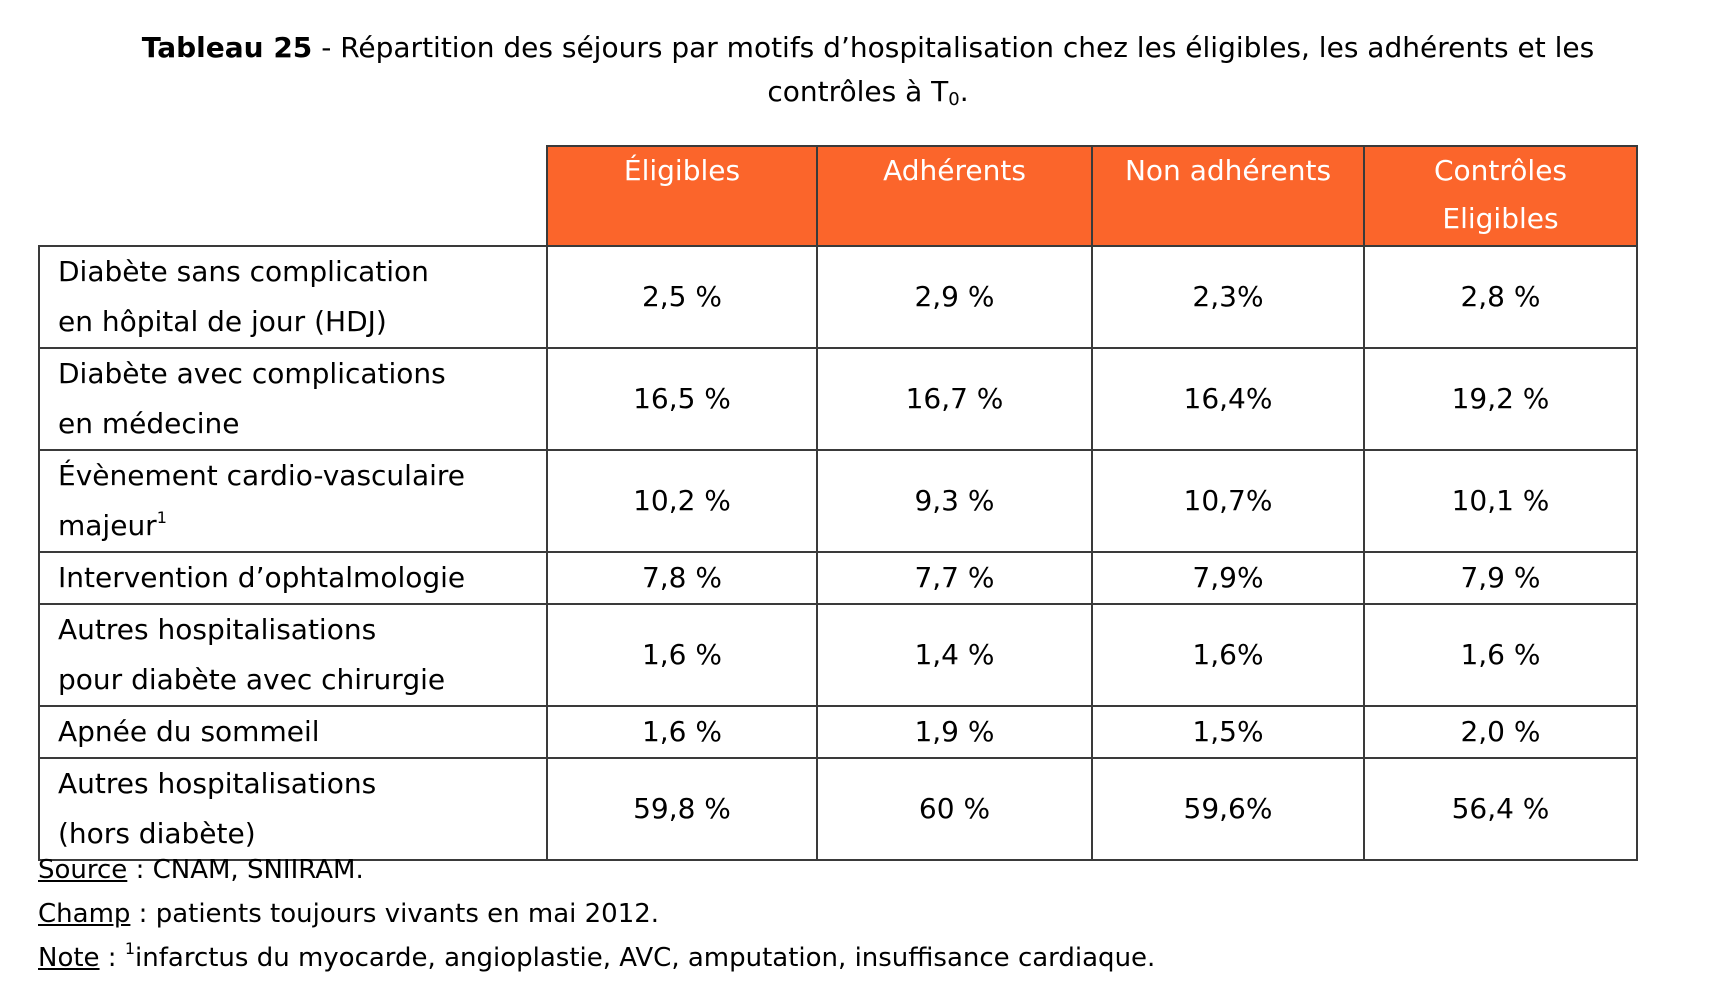 This screenshot has height=1008, width=1736. Describe the element at coordinates (682, 501) in the screenshot. I see `cell-value: 10,2 %` at that location.